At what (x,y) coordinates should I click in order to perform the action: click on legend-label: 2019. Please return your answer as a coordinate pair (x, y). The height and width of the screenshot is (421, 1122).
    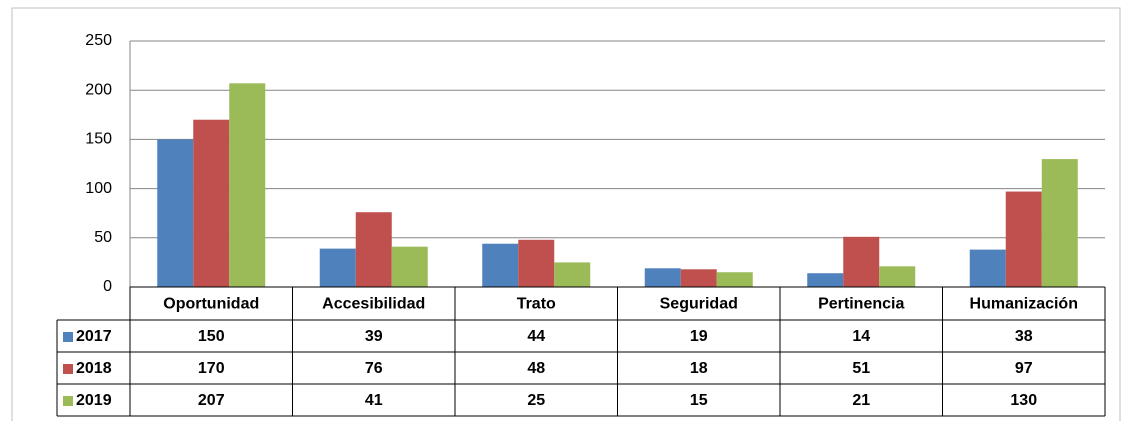
    Looking at the image, I should click on (94, 400).